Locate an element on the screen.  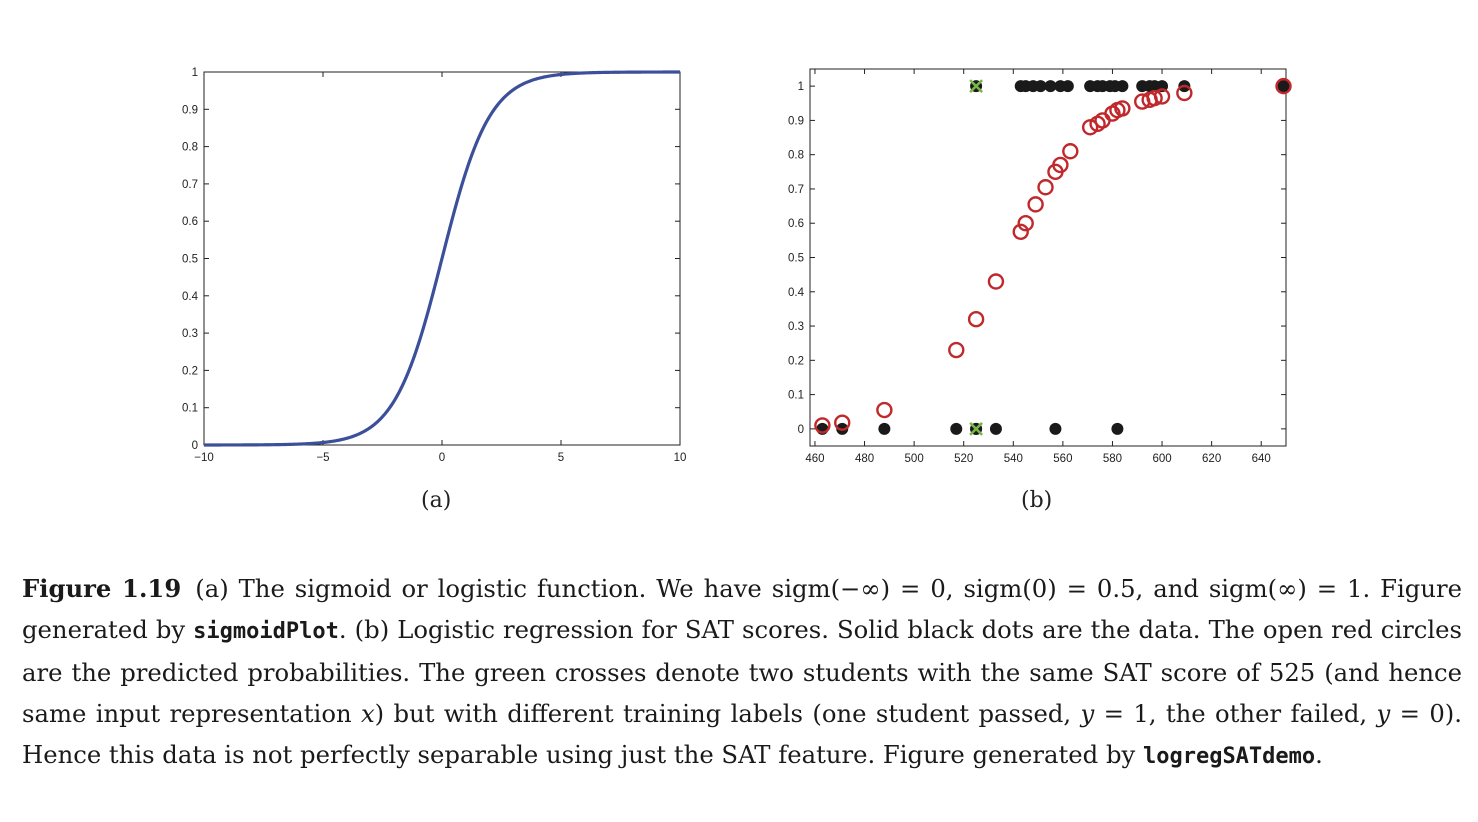
var-x: x is located at coordinates (367, 713).